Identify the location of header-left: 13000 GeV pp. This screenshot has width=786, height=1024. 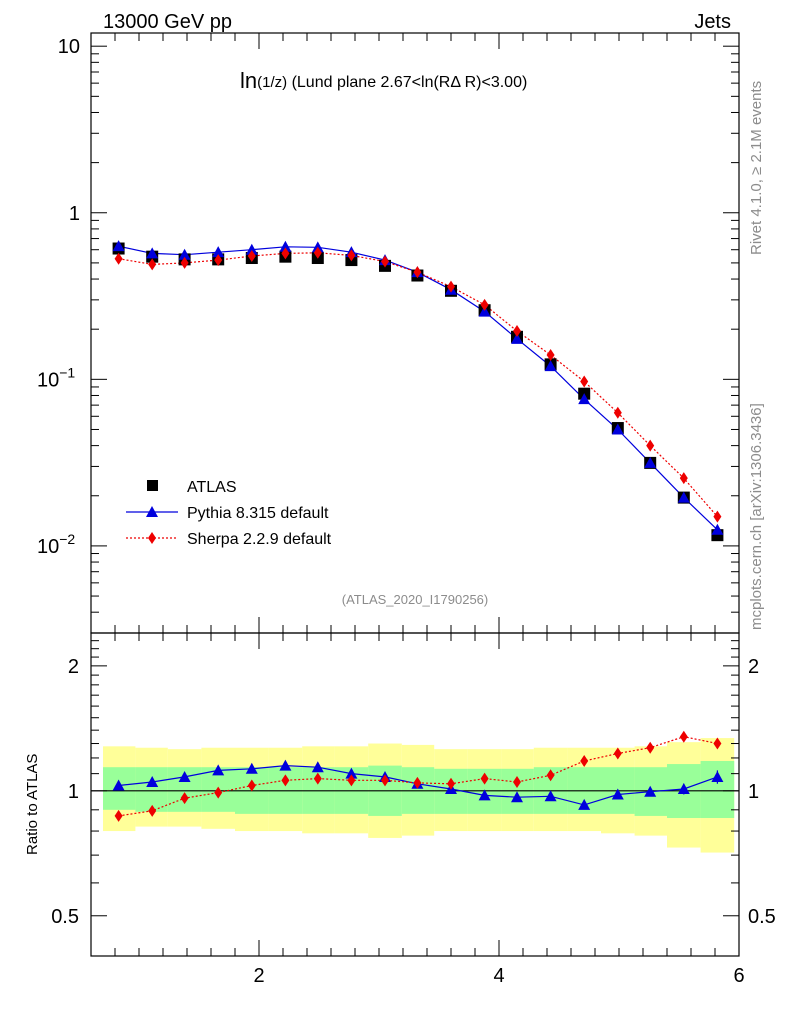
(167, 22).